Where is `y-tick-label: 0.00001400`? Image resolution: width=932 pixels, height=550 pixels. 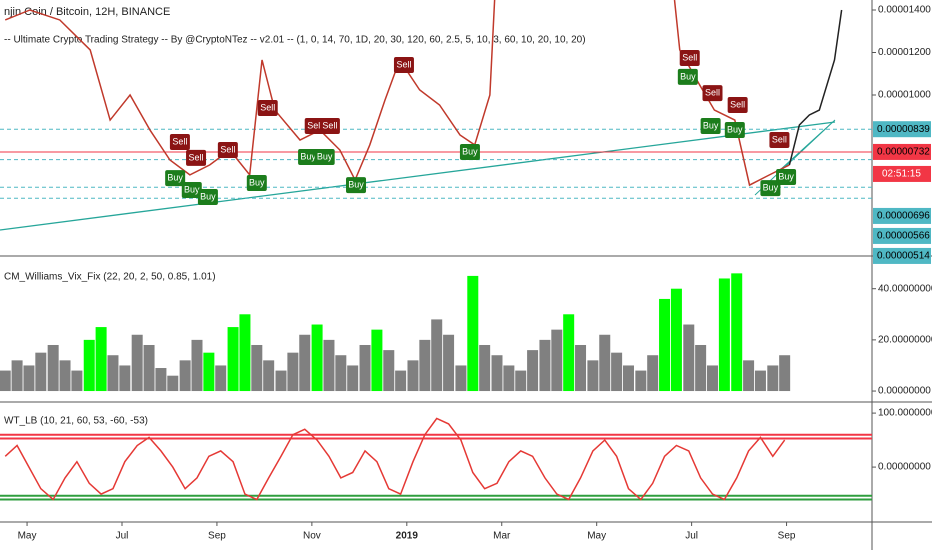 y-tick-label: 0.00001400 is located at coordinates (904, 10).